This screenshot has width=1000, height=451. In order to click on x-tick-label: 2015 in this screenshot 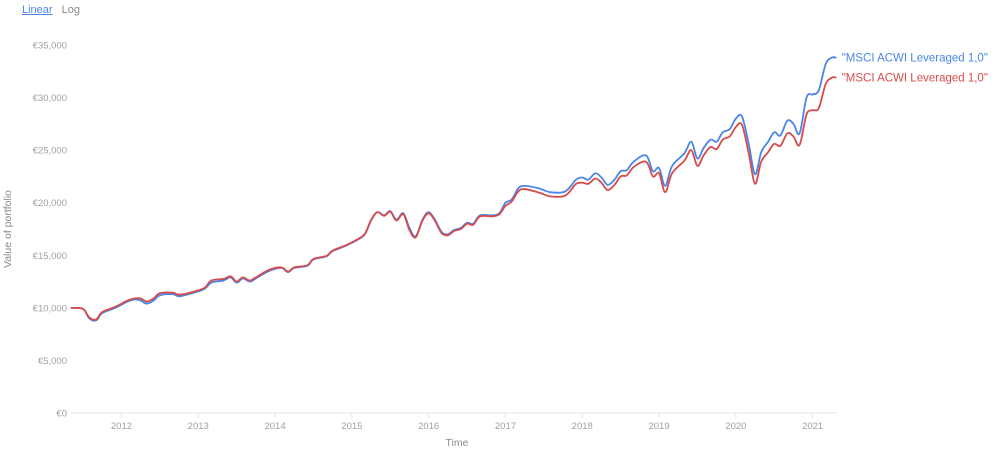, I will do `click(351, 426)`.